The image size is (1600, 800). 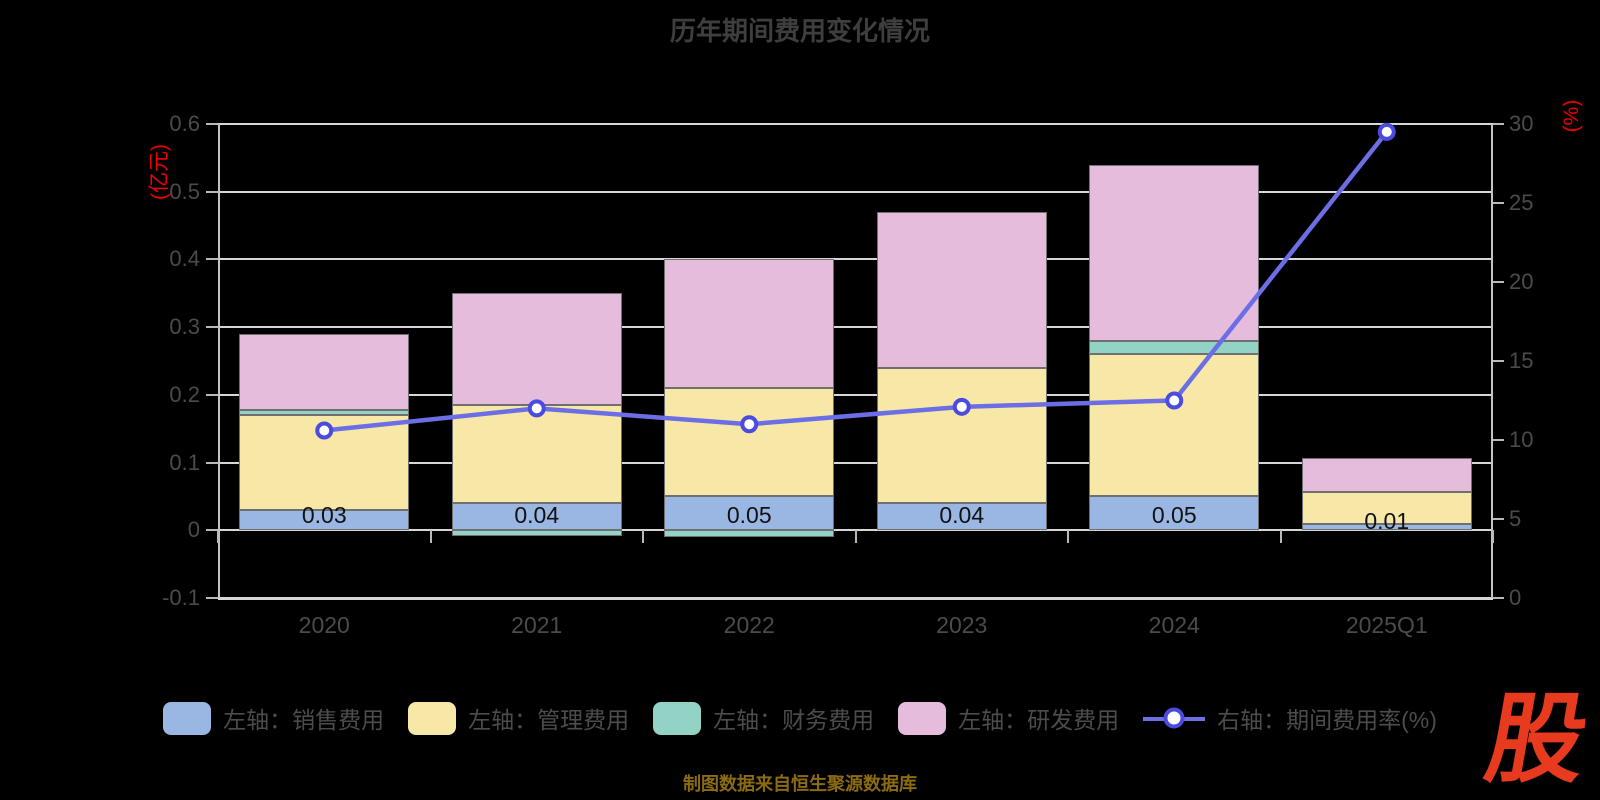 What do you see at coordinates (193, 530) in the screenshot?
I see `y-tick-label-left: 0` at bounding box center [193, 530].